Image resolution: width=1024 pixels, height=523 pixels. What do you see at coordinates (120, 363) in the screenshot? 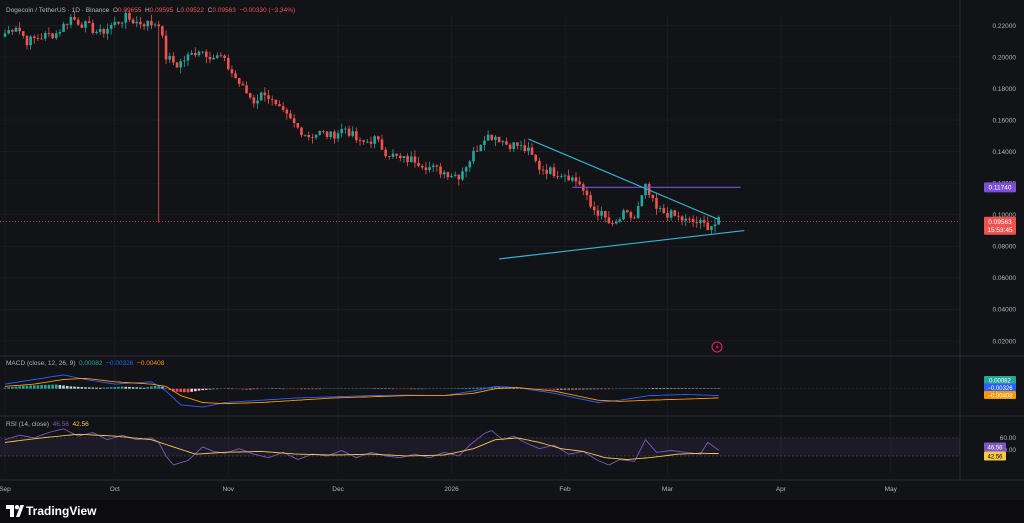
I see `macd-line-value: −0.00326` at bounding box center [120, 363].